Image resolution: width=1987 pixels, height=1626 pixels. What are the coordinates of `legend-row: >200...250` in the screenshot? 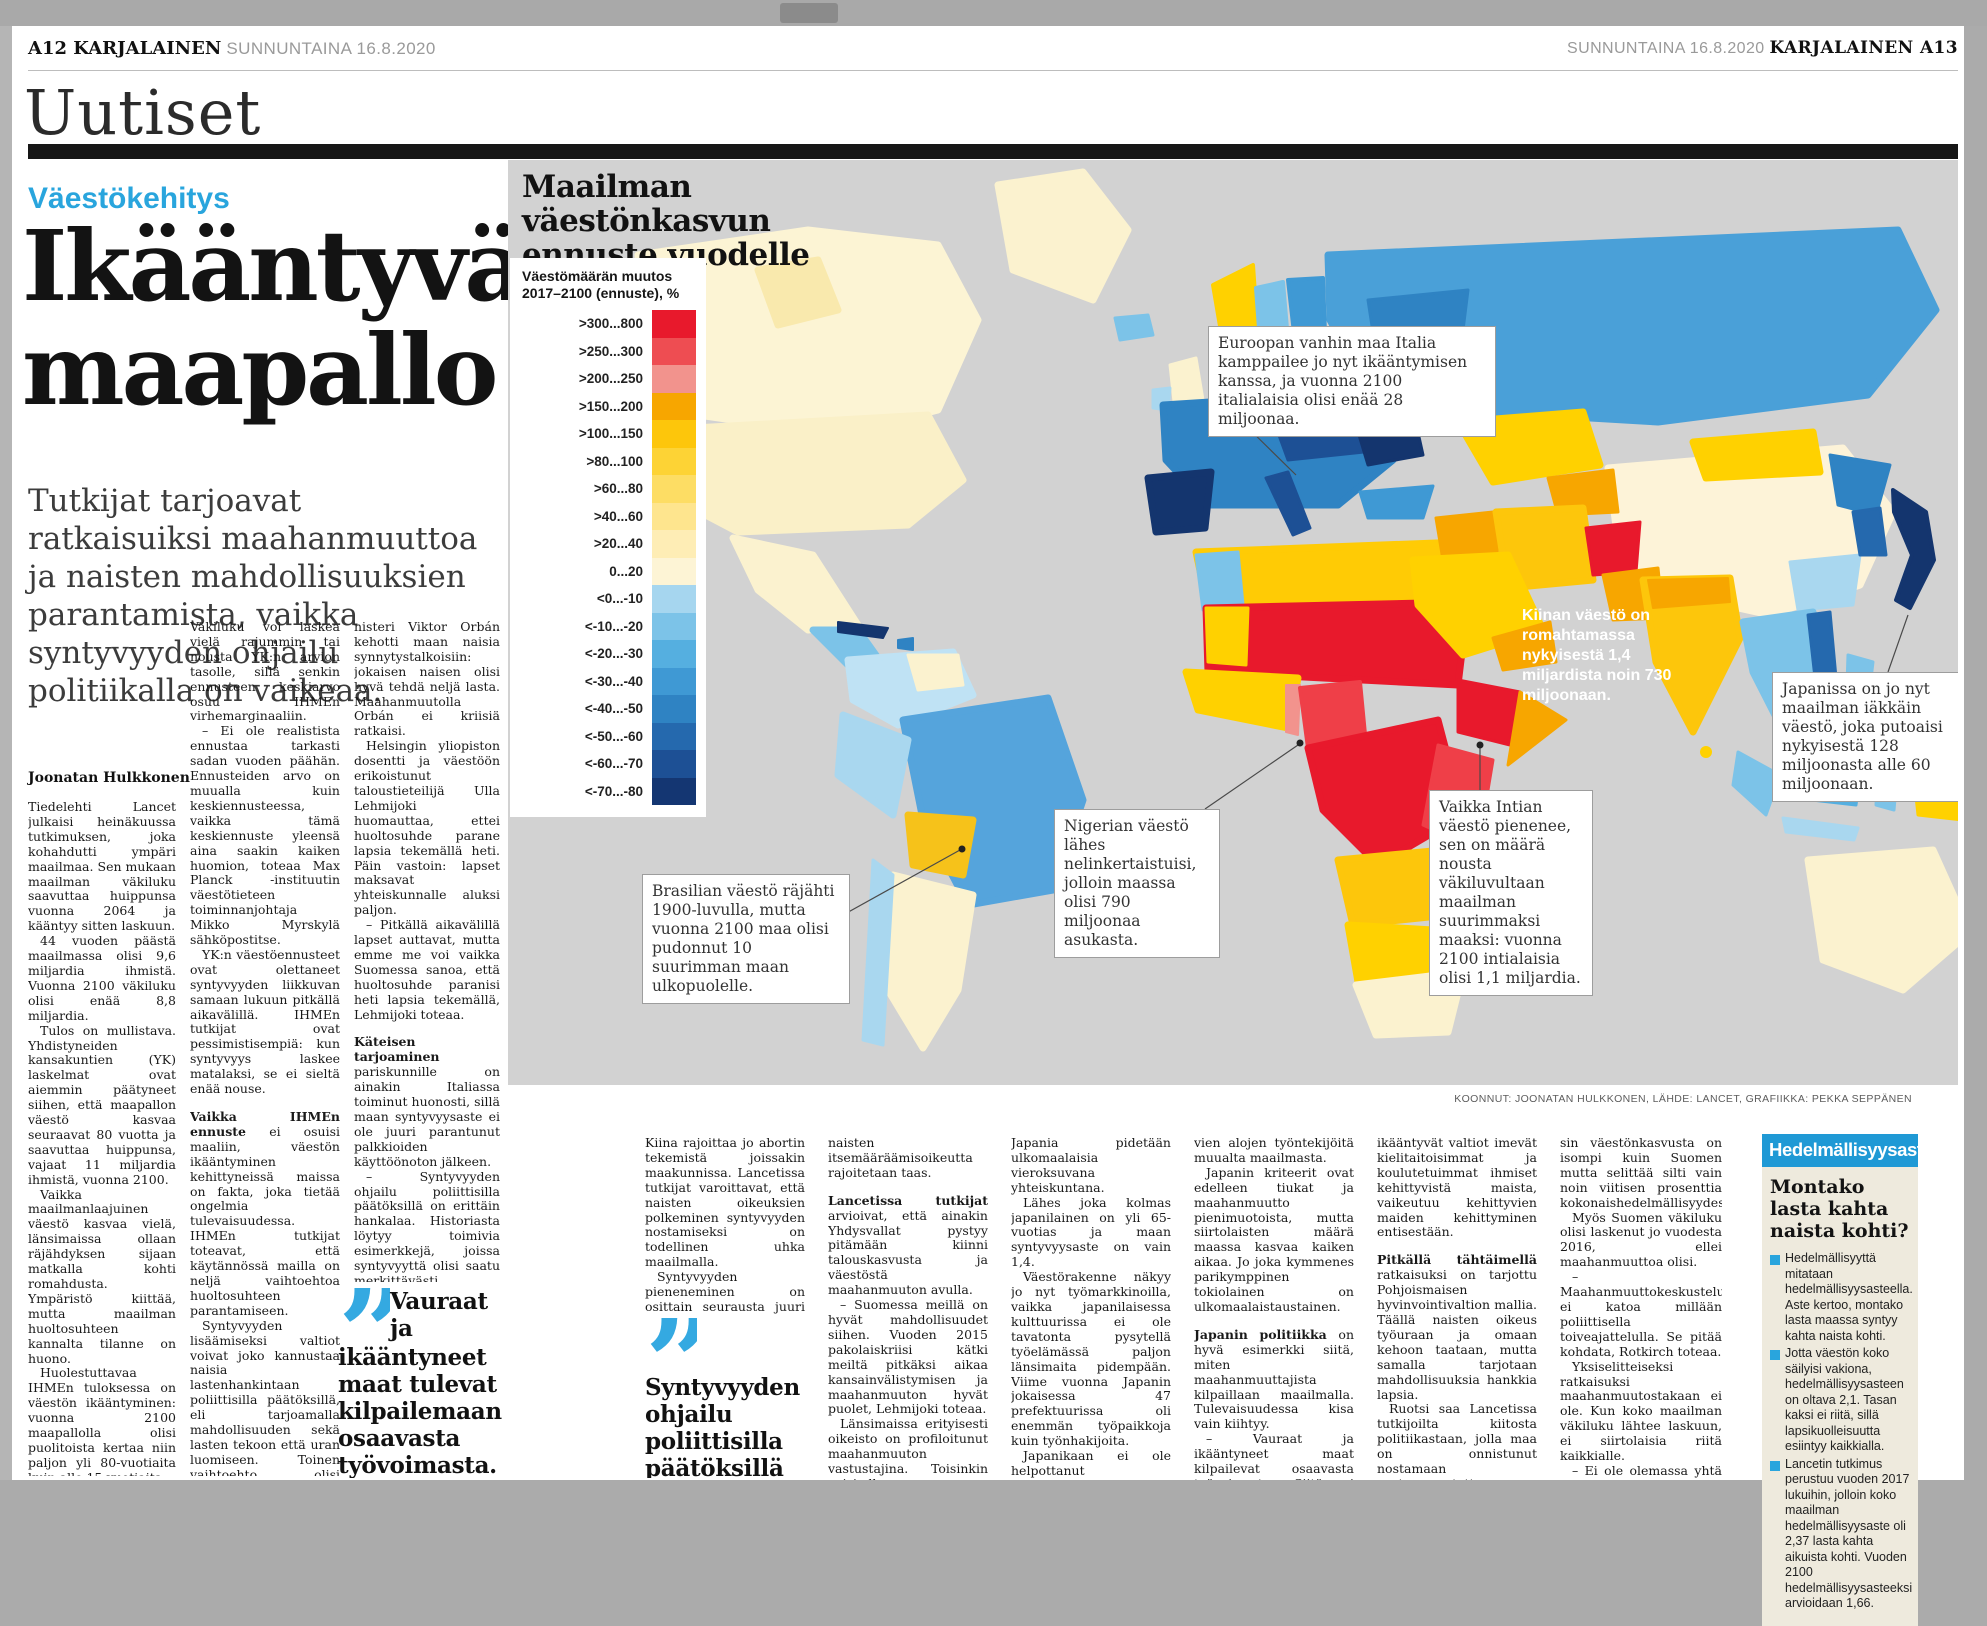 It's located at (609, 379).